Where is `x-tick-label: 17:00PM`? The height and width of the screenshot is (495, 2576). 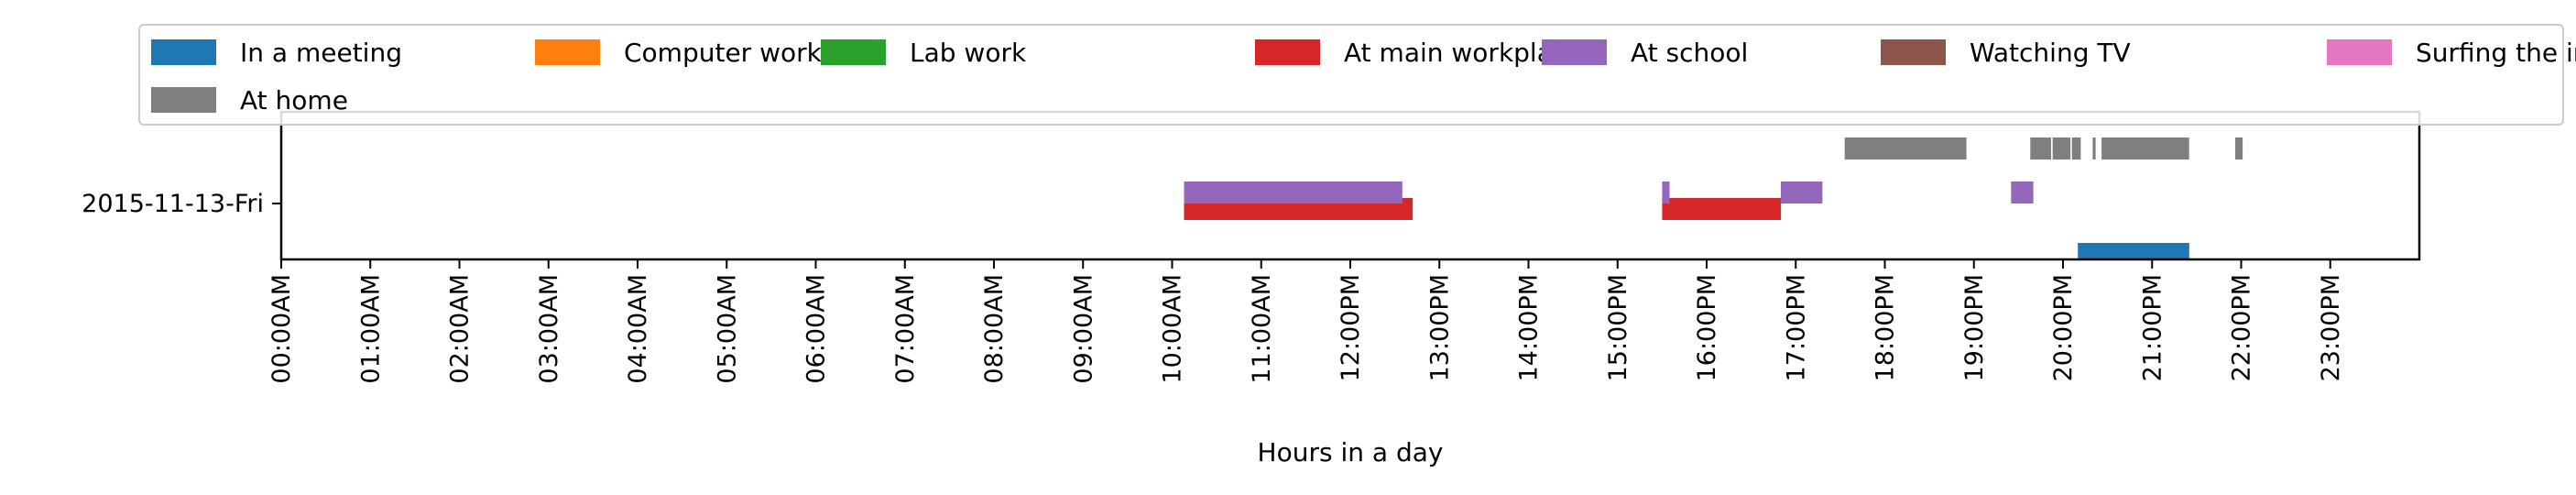 x-tick-label: 17:00PM is located at coordinates (1796, 327).